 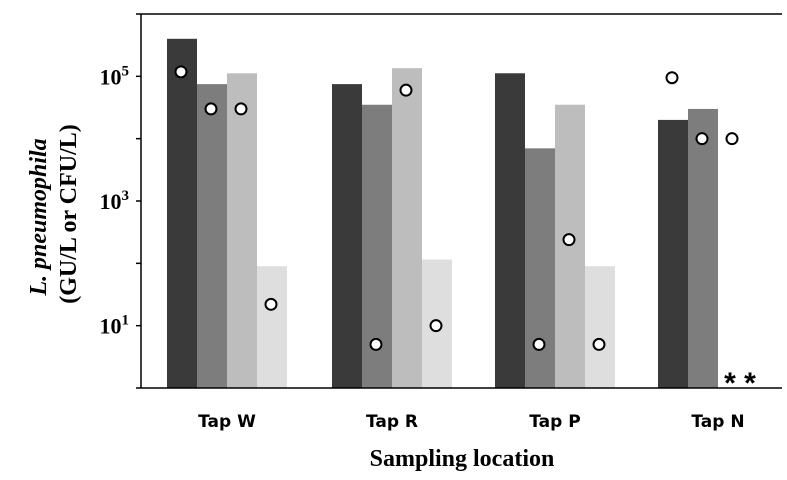 I want to click on category-label-2: Tap P, so click(x=554, y=422).